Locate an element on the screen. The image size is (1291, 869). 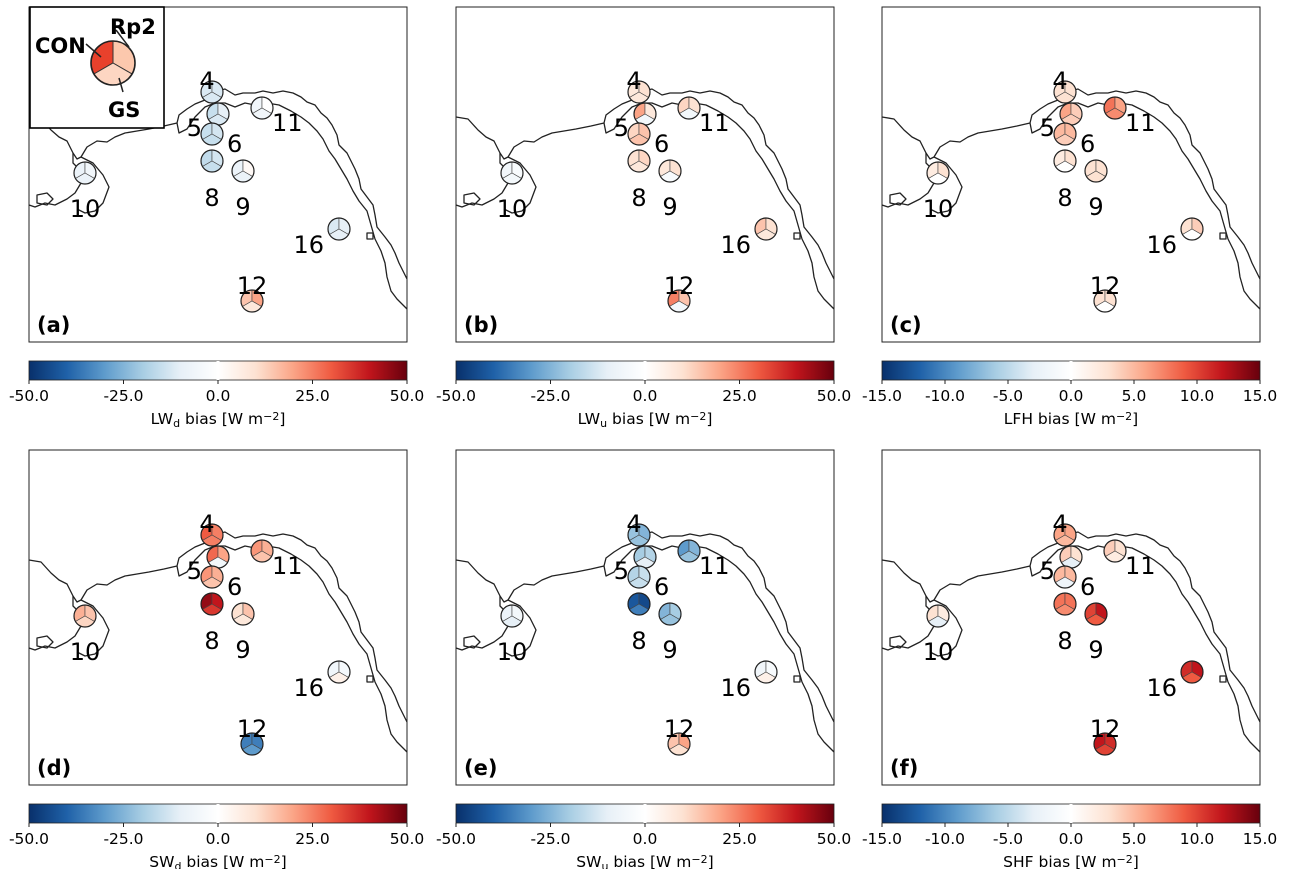
colorbar-tick-label: -25.0 is located at coordinates (123, 396).